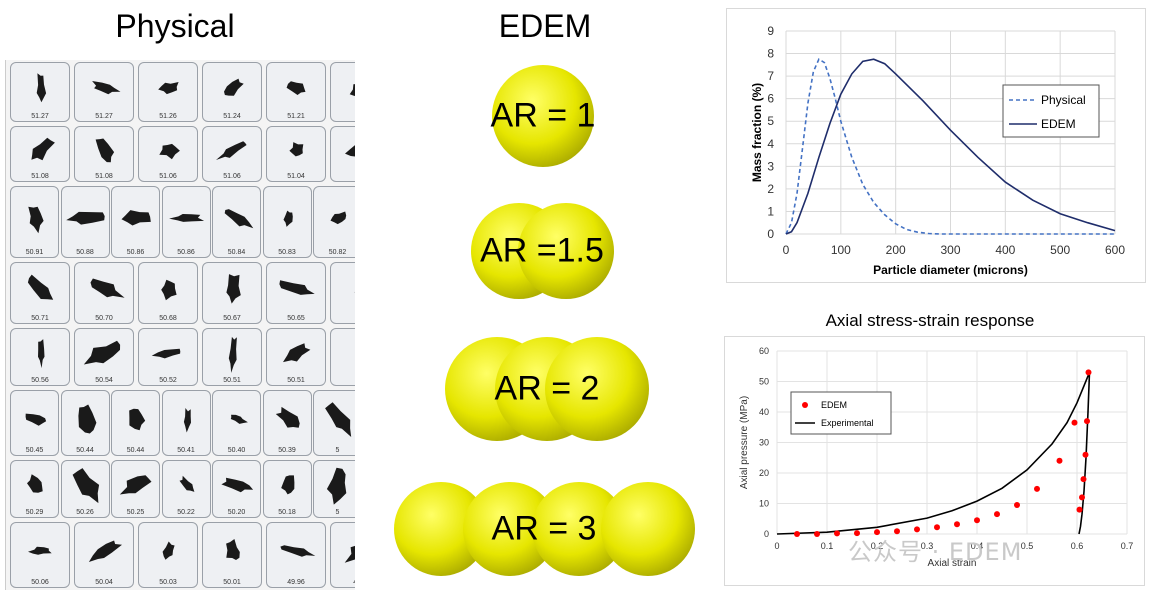  I want to click on particle-size-label: 50.22, so click(186, 512).